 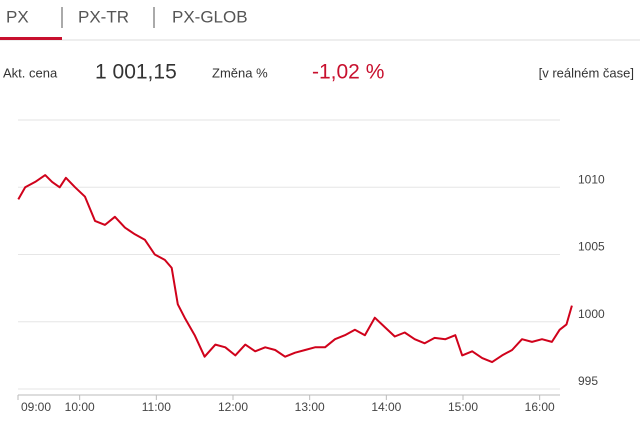 What do you see at coordinates (591, 314) in the screenshot?
I see `y-tick-label: 1000` at bounding box center [591, 314].